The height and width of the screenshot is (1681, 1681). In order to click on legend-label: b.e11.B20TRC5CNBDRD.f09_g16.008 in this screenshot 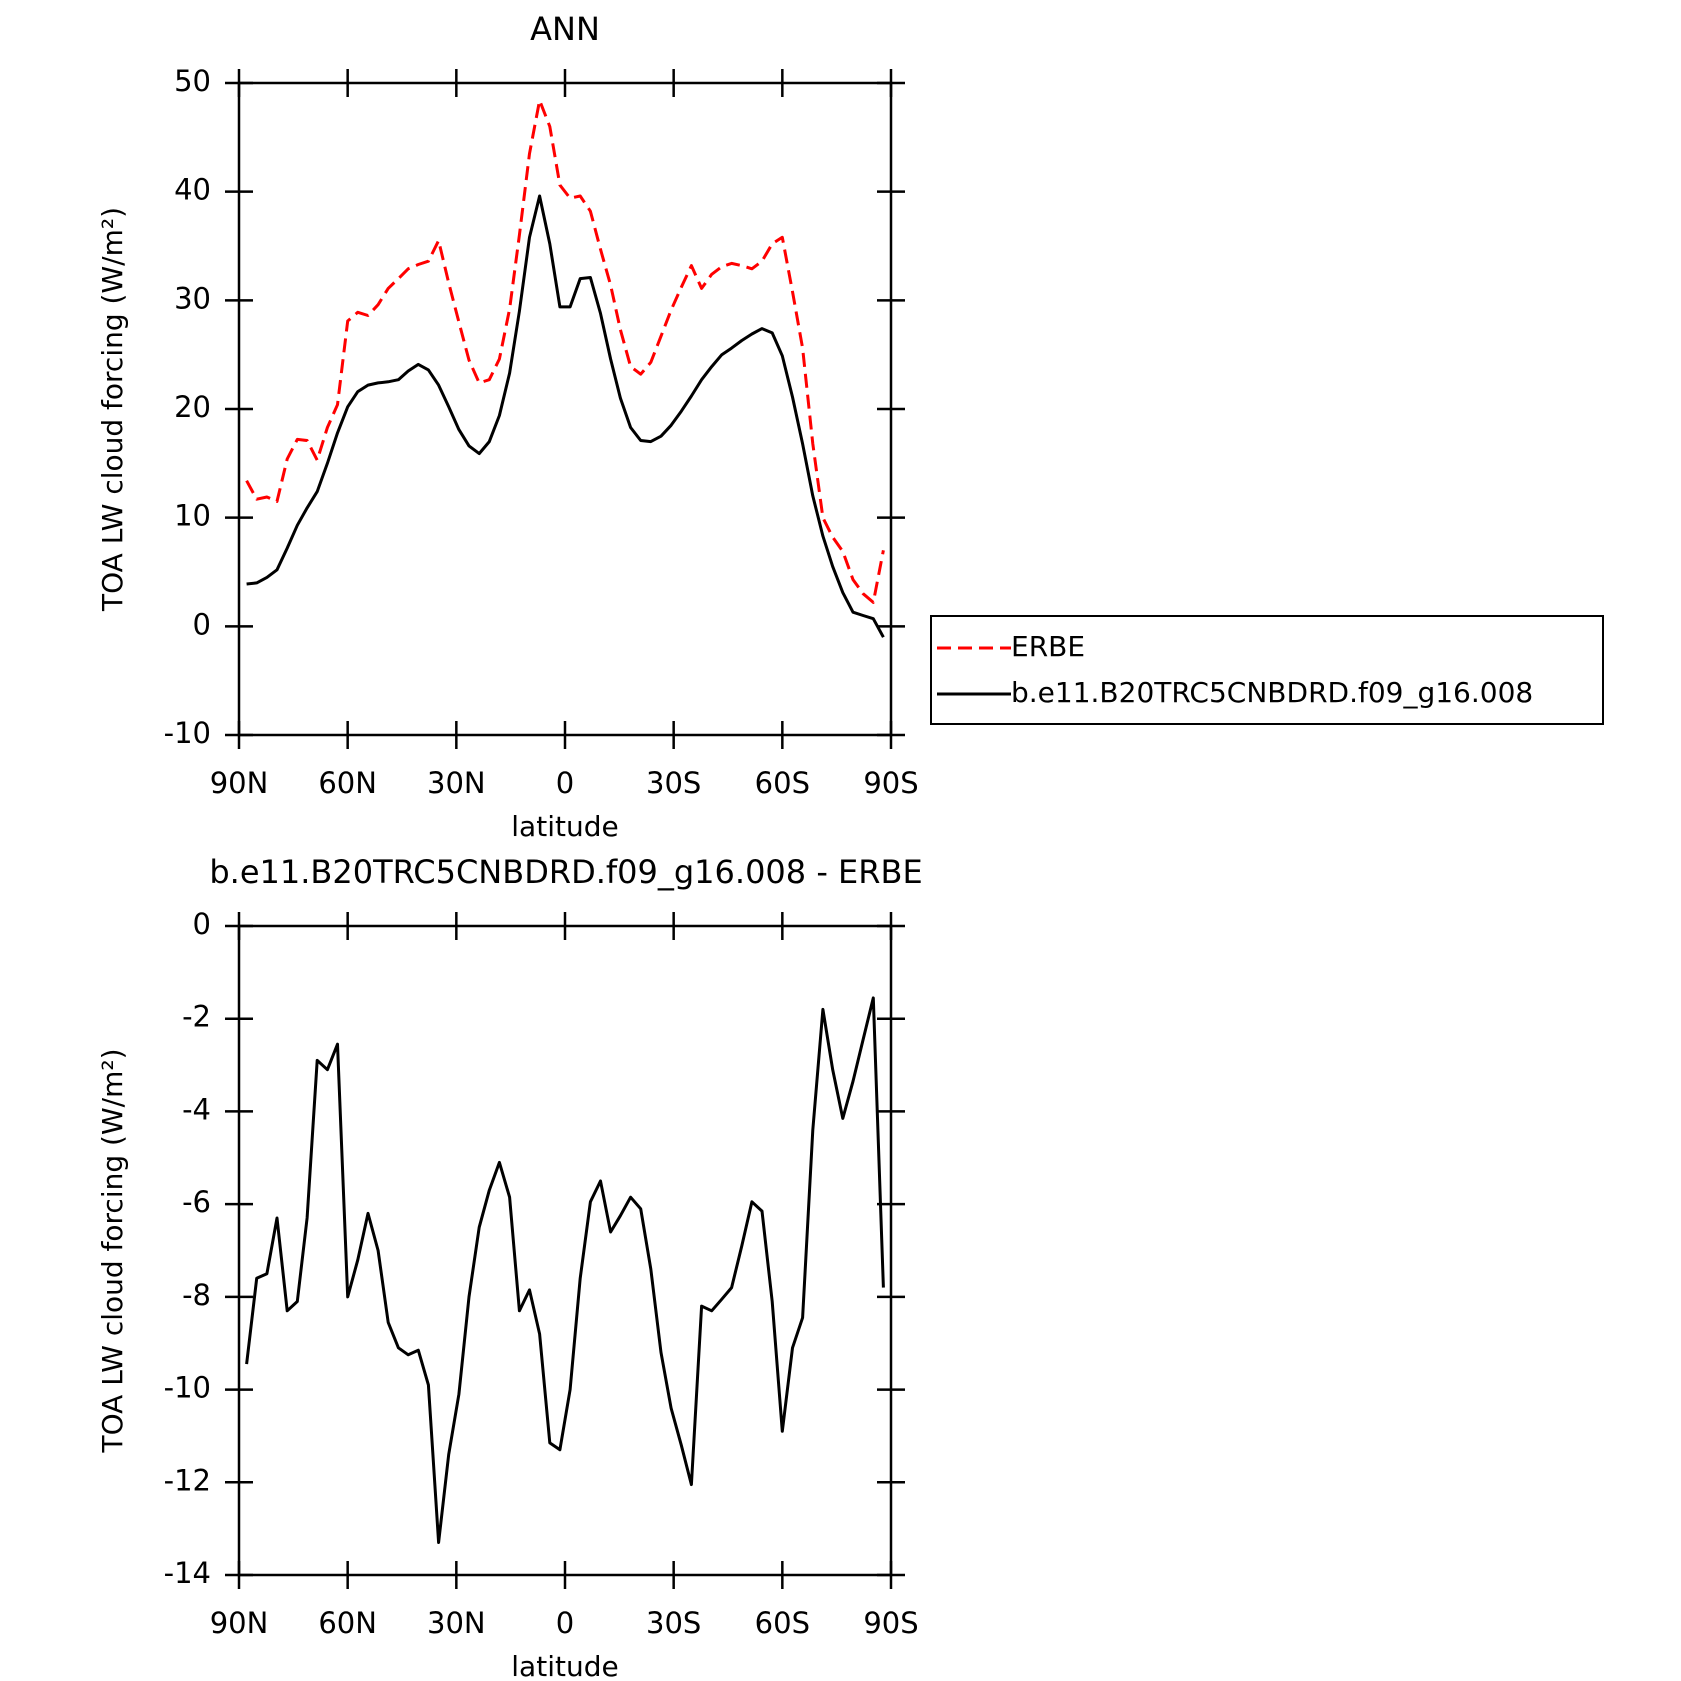, I will do `click(1272, 692)`.